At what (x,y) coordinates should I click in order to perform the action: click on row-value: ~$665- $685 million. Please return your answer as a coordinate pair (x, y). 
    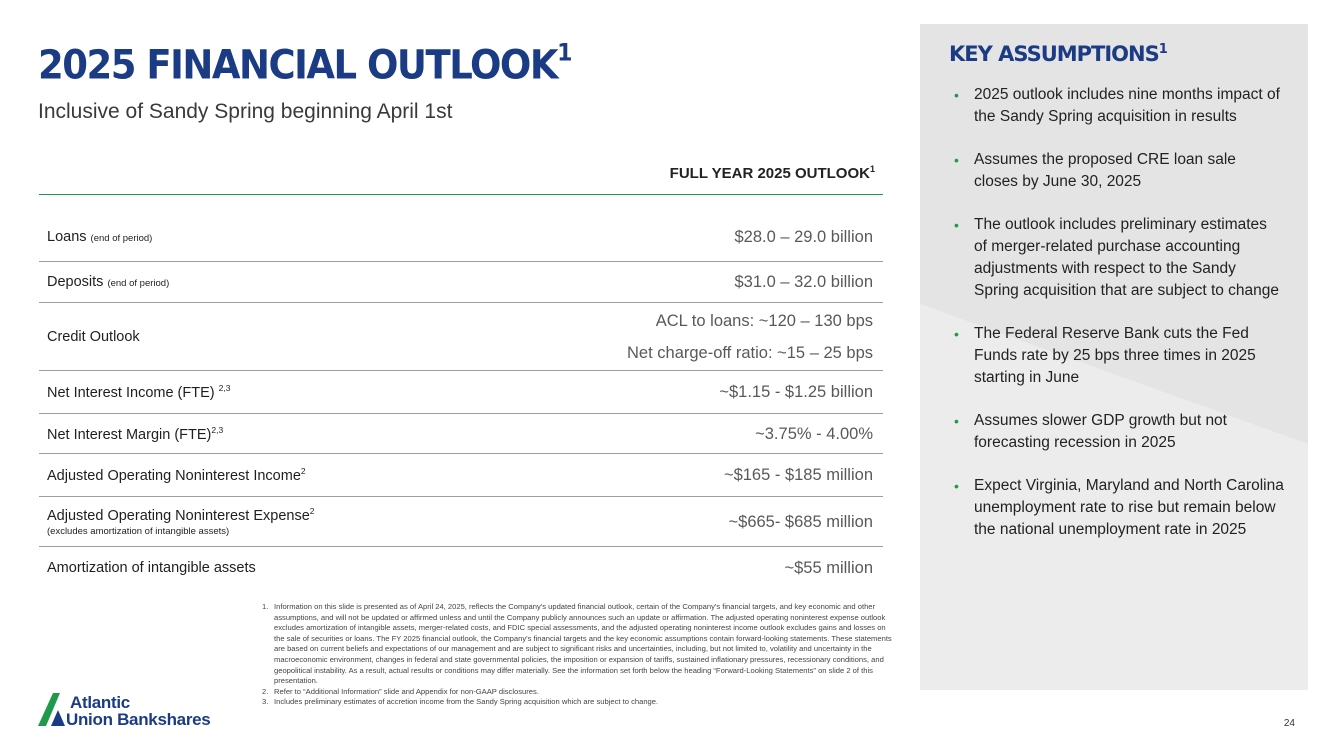
    Looking at the image, I should click on (800, 521).